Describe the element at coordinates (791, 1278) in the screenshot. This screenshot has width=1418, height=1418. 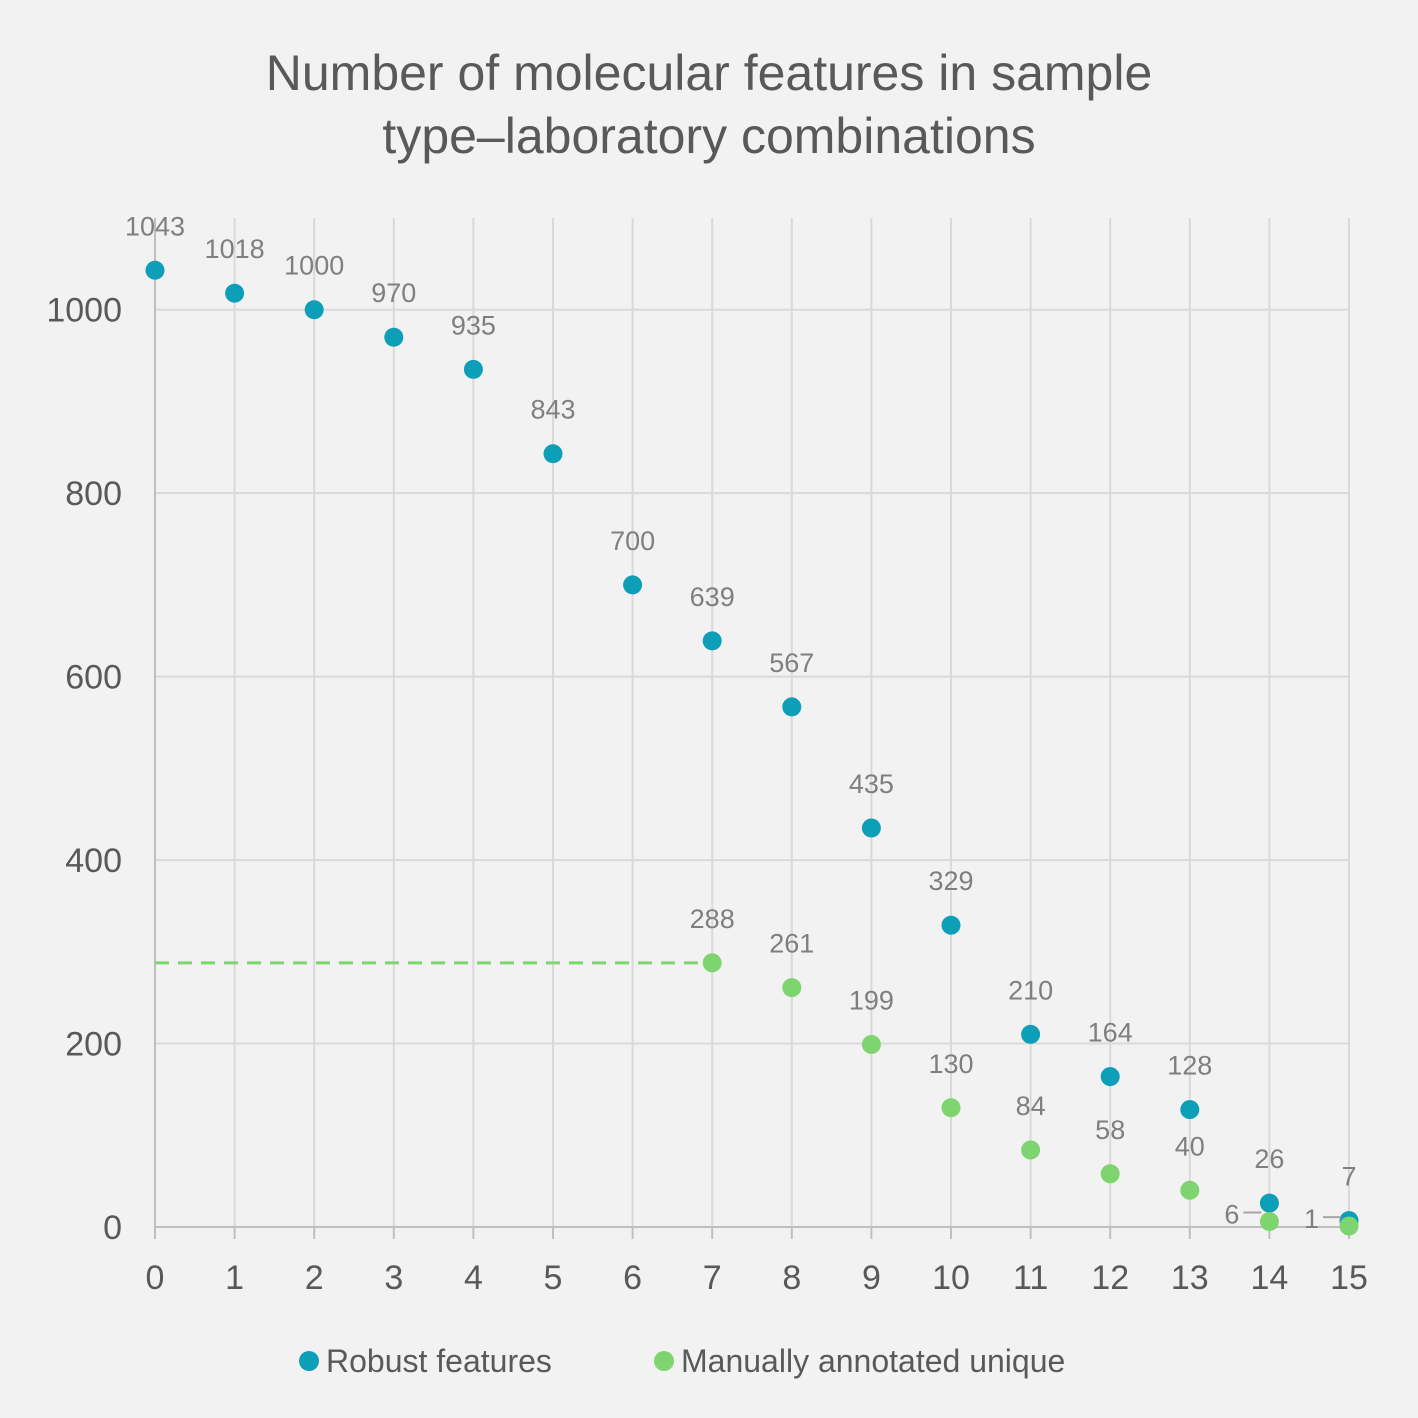
I see `x-tick-label: 8` at that location.